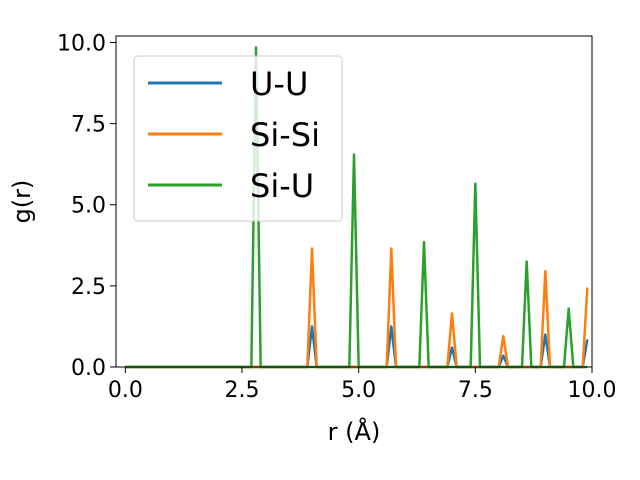 This screenshot has height=480, width=640. I want to click on legend: U-U Si-Si Si-U, so click(238, 138).